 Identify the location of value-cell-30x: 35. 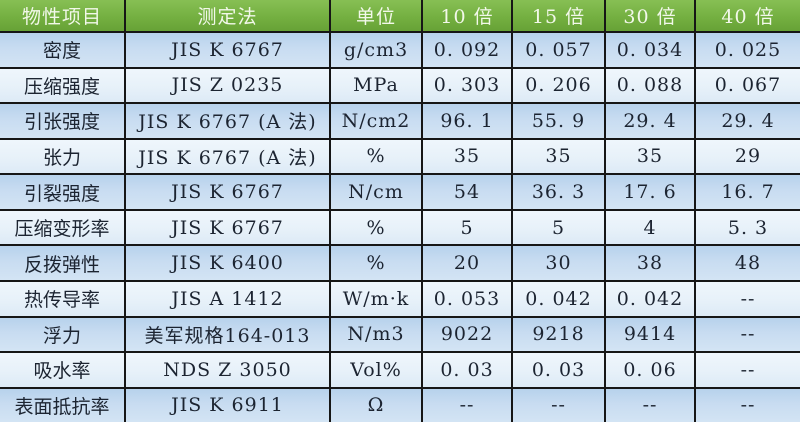
(650, 156).